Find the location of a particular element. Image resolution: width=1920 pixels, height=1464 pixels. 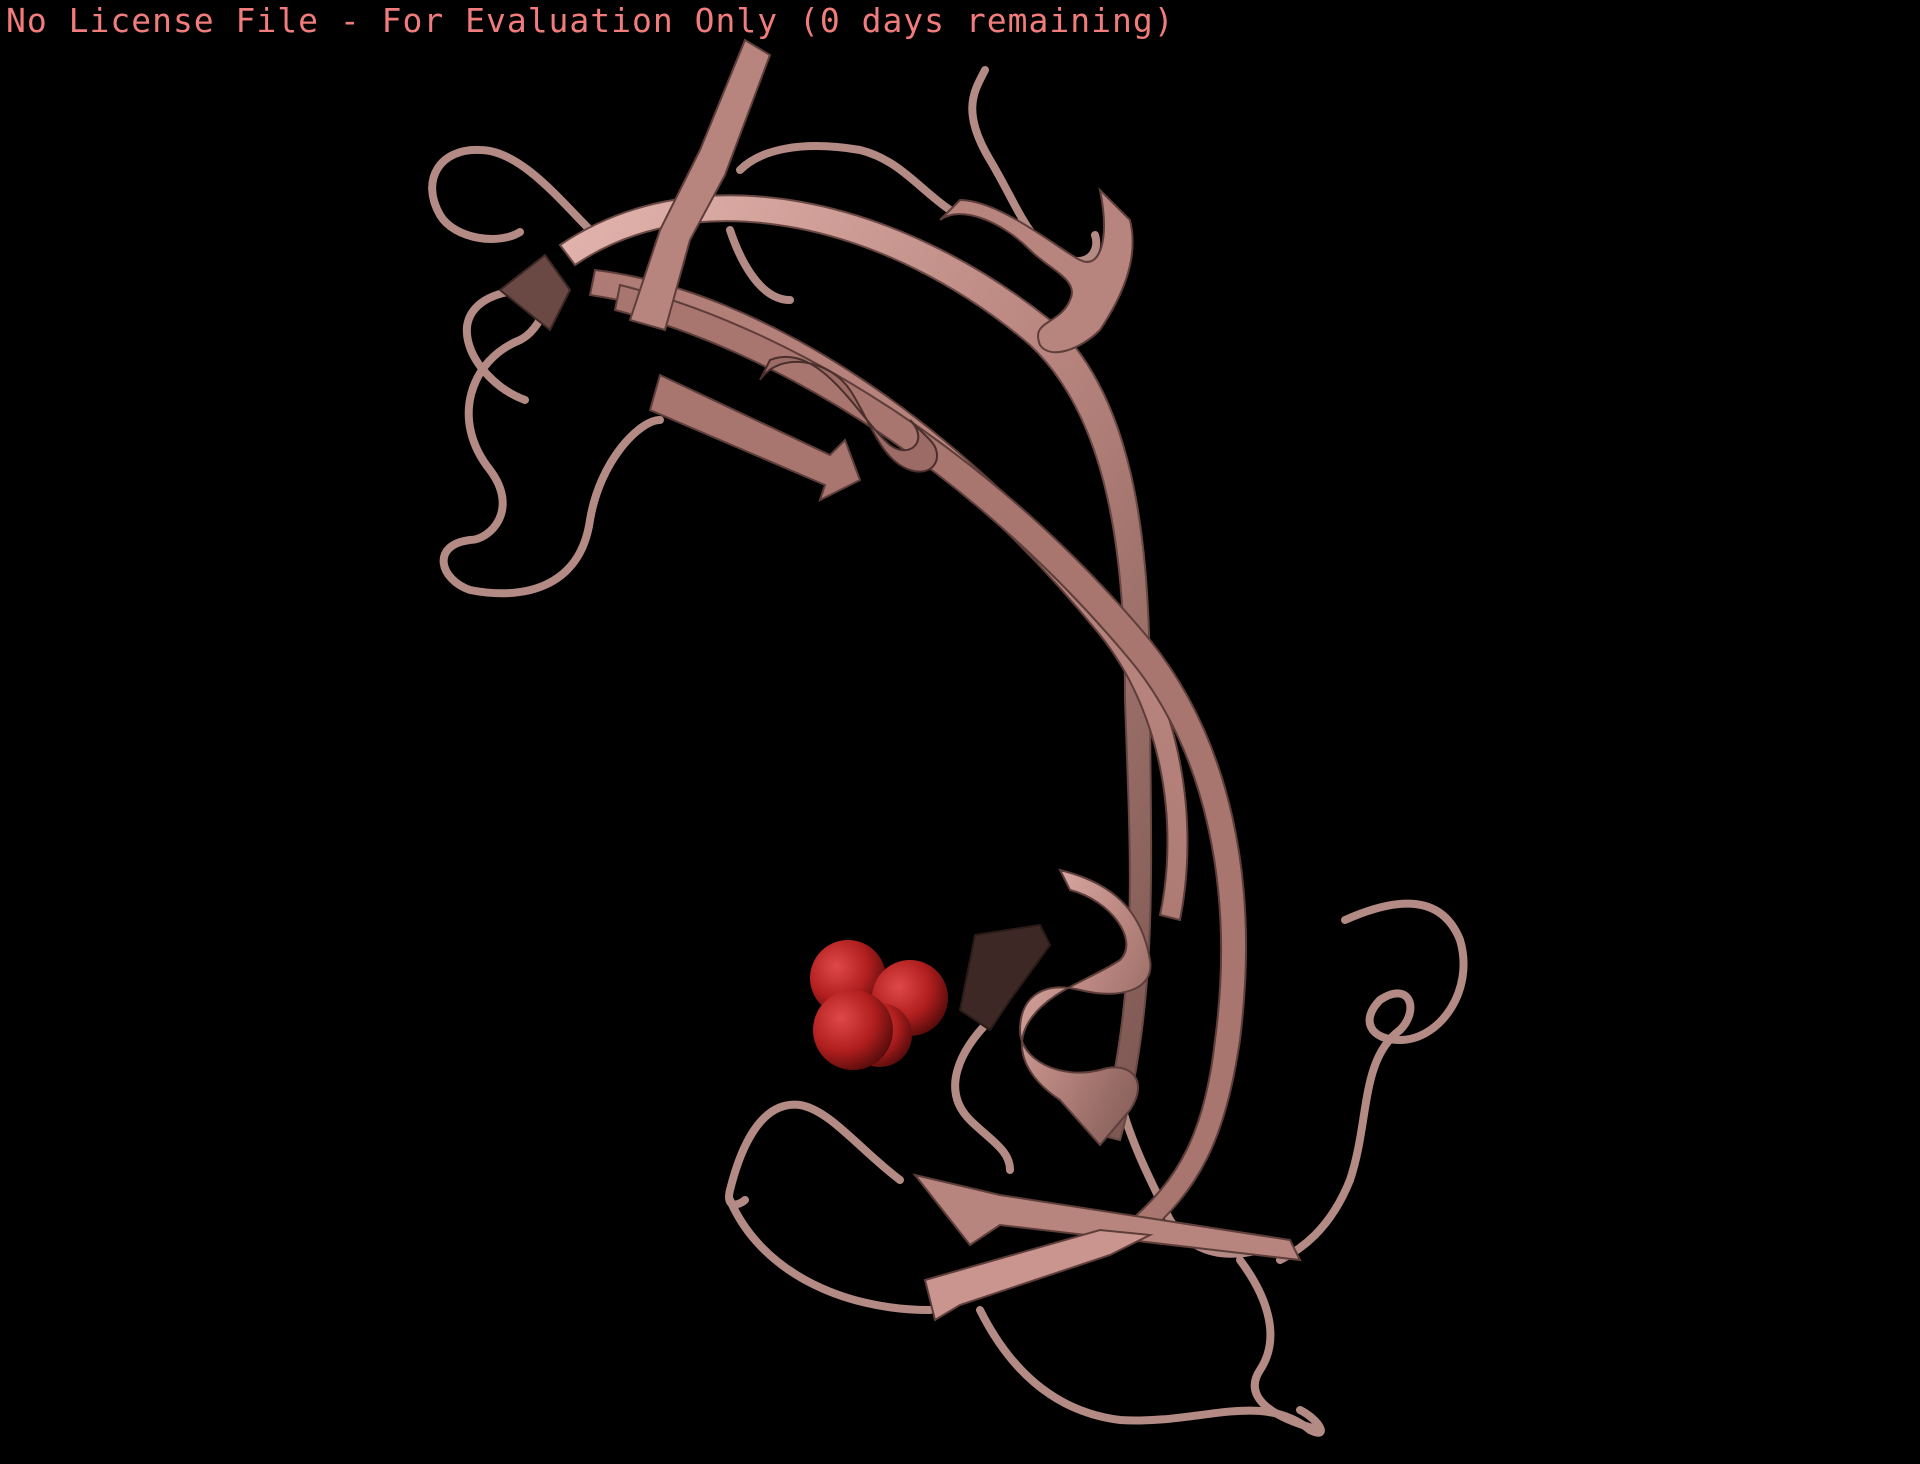

helix-bottom-dark is located at coordinates (1005, 977).